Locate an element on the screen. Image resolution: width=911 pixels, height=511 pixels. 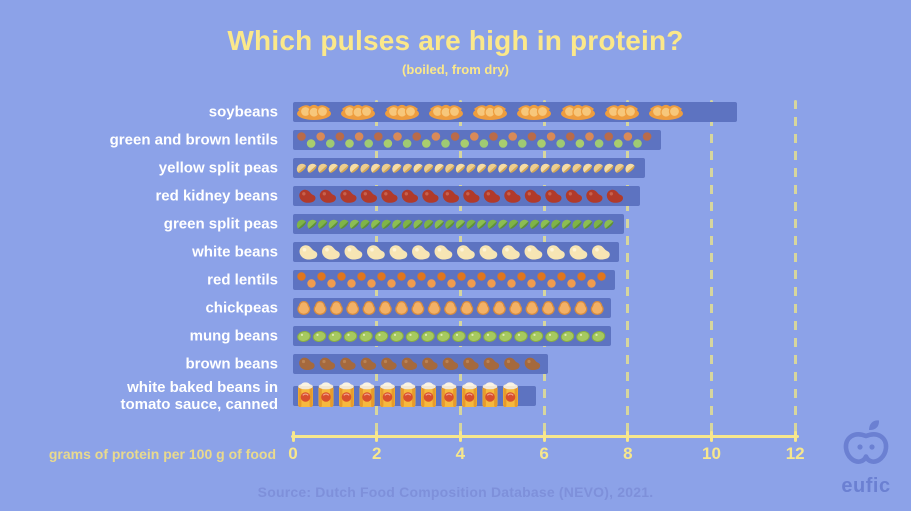
chart-subtitle: (boiled, from dry) is located at coordinates (455, 69).